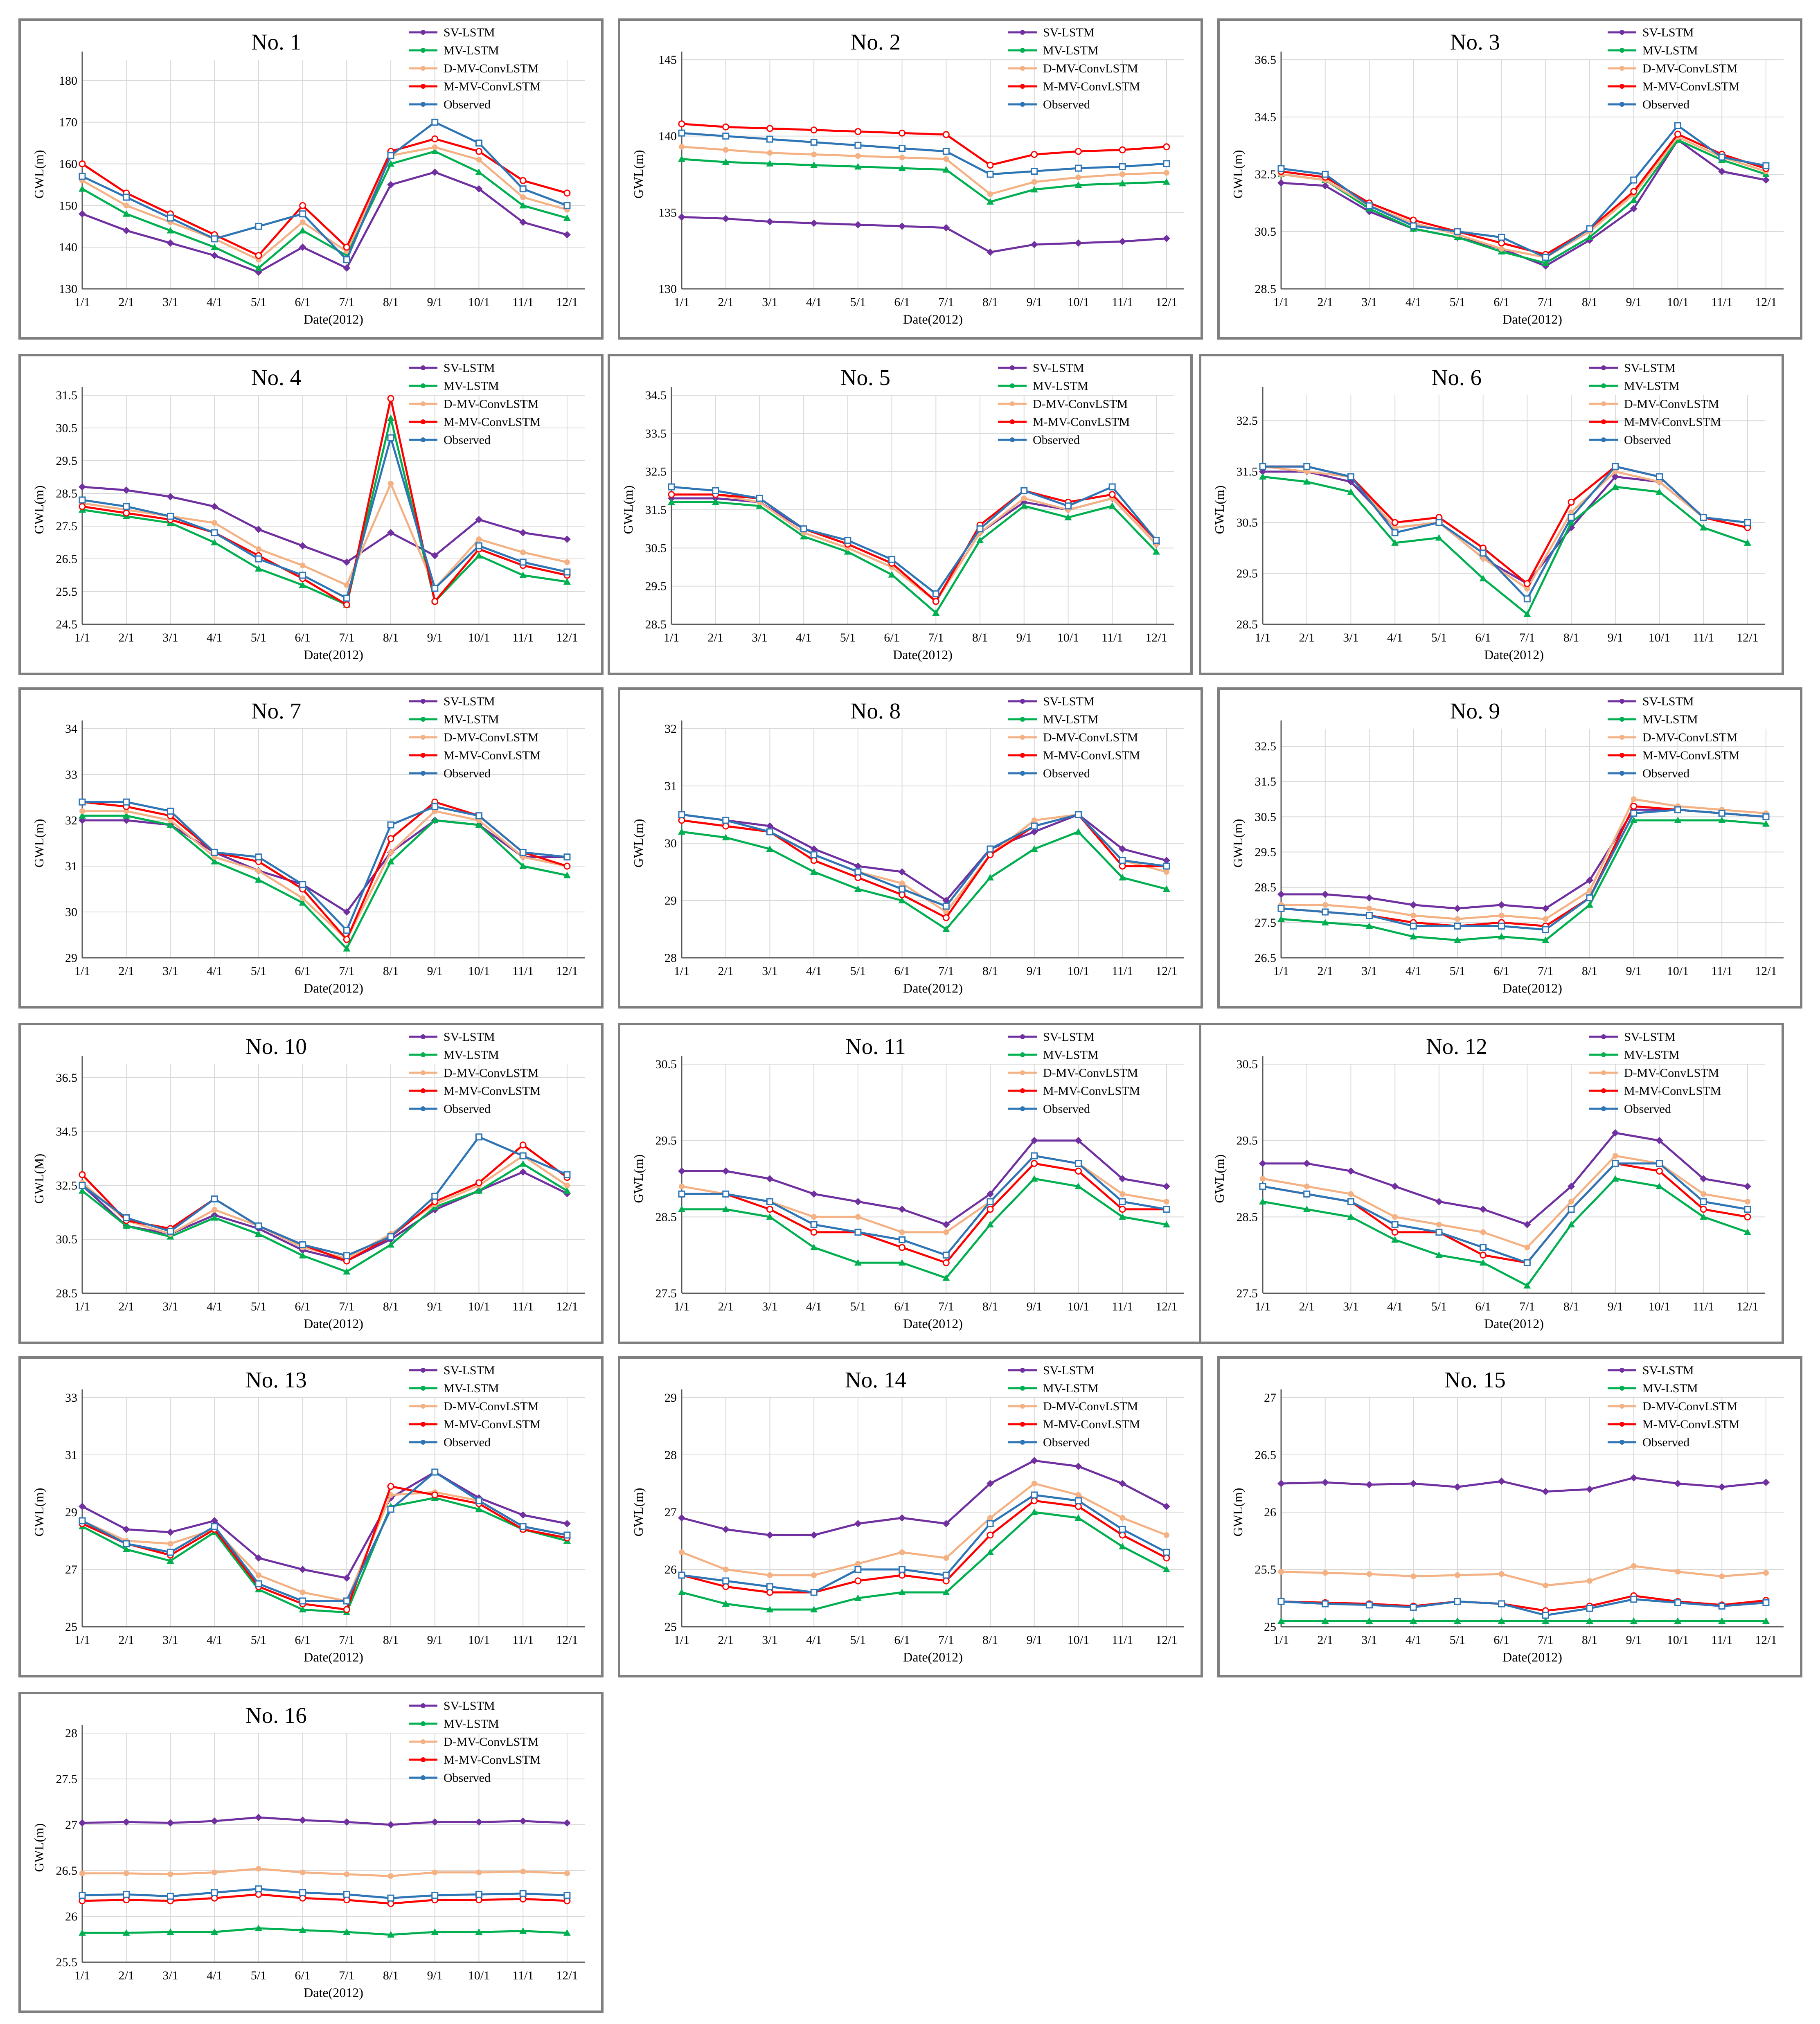  I want to click on y-tick-label: 30.5, so click(1266, 232).